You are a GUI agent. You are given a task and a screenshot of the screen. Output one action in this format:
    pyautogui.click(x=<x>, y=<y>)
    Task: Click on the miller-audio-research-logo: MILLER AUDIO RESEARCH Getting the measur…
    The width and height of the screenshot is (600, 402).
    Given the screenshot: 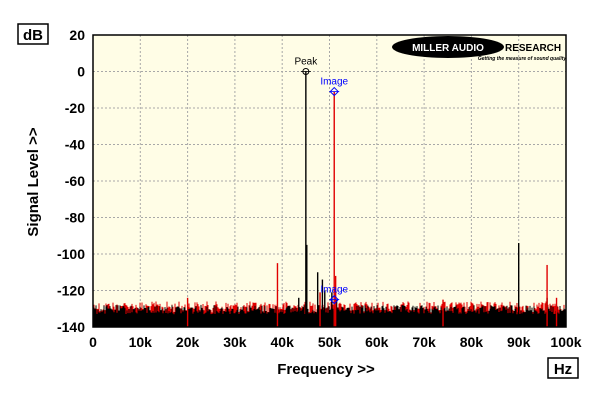 What is the action you would take?
    pyautogui.click(x=479, y=49)
    